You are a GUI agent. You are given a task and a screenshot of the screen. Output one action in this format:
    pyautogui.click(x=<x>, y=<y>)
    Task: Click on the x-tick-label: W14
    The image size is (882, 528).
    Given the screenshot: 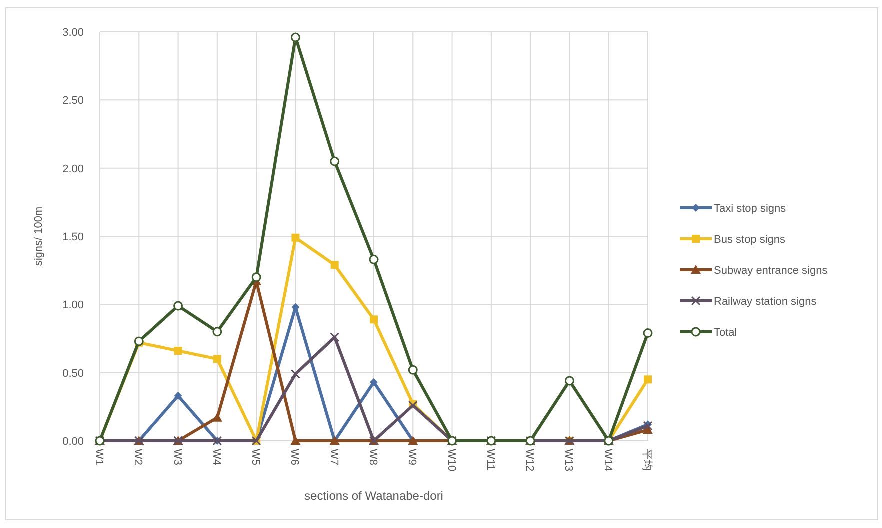 What is the action you would take?
    pyautogui.click(x=608, y=460)
    